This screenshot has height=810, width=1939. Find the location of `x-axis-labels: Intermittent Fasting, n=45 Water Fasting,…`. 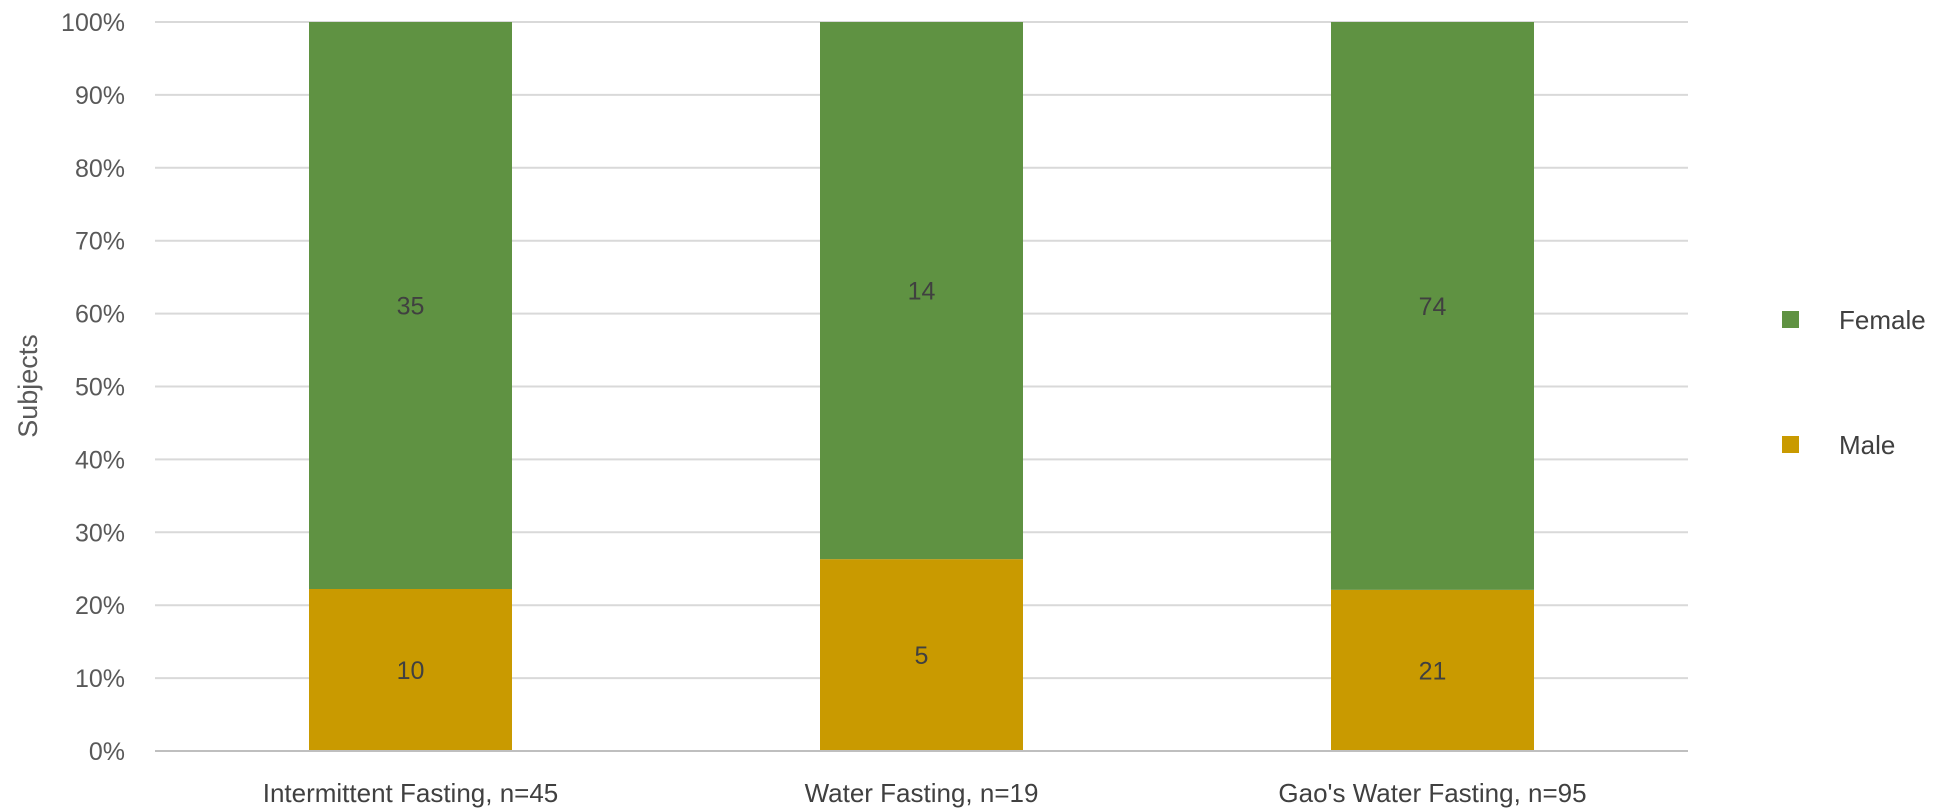

x-axis-labels: Intermittent Fasting, n=45 Water Fasting,… is located at coordinates (925, 793).